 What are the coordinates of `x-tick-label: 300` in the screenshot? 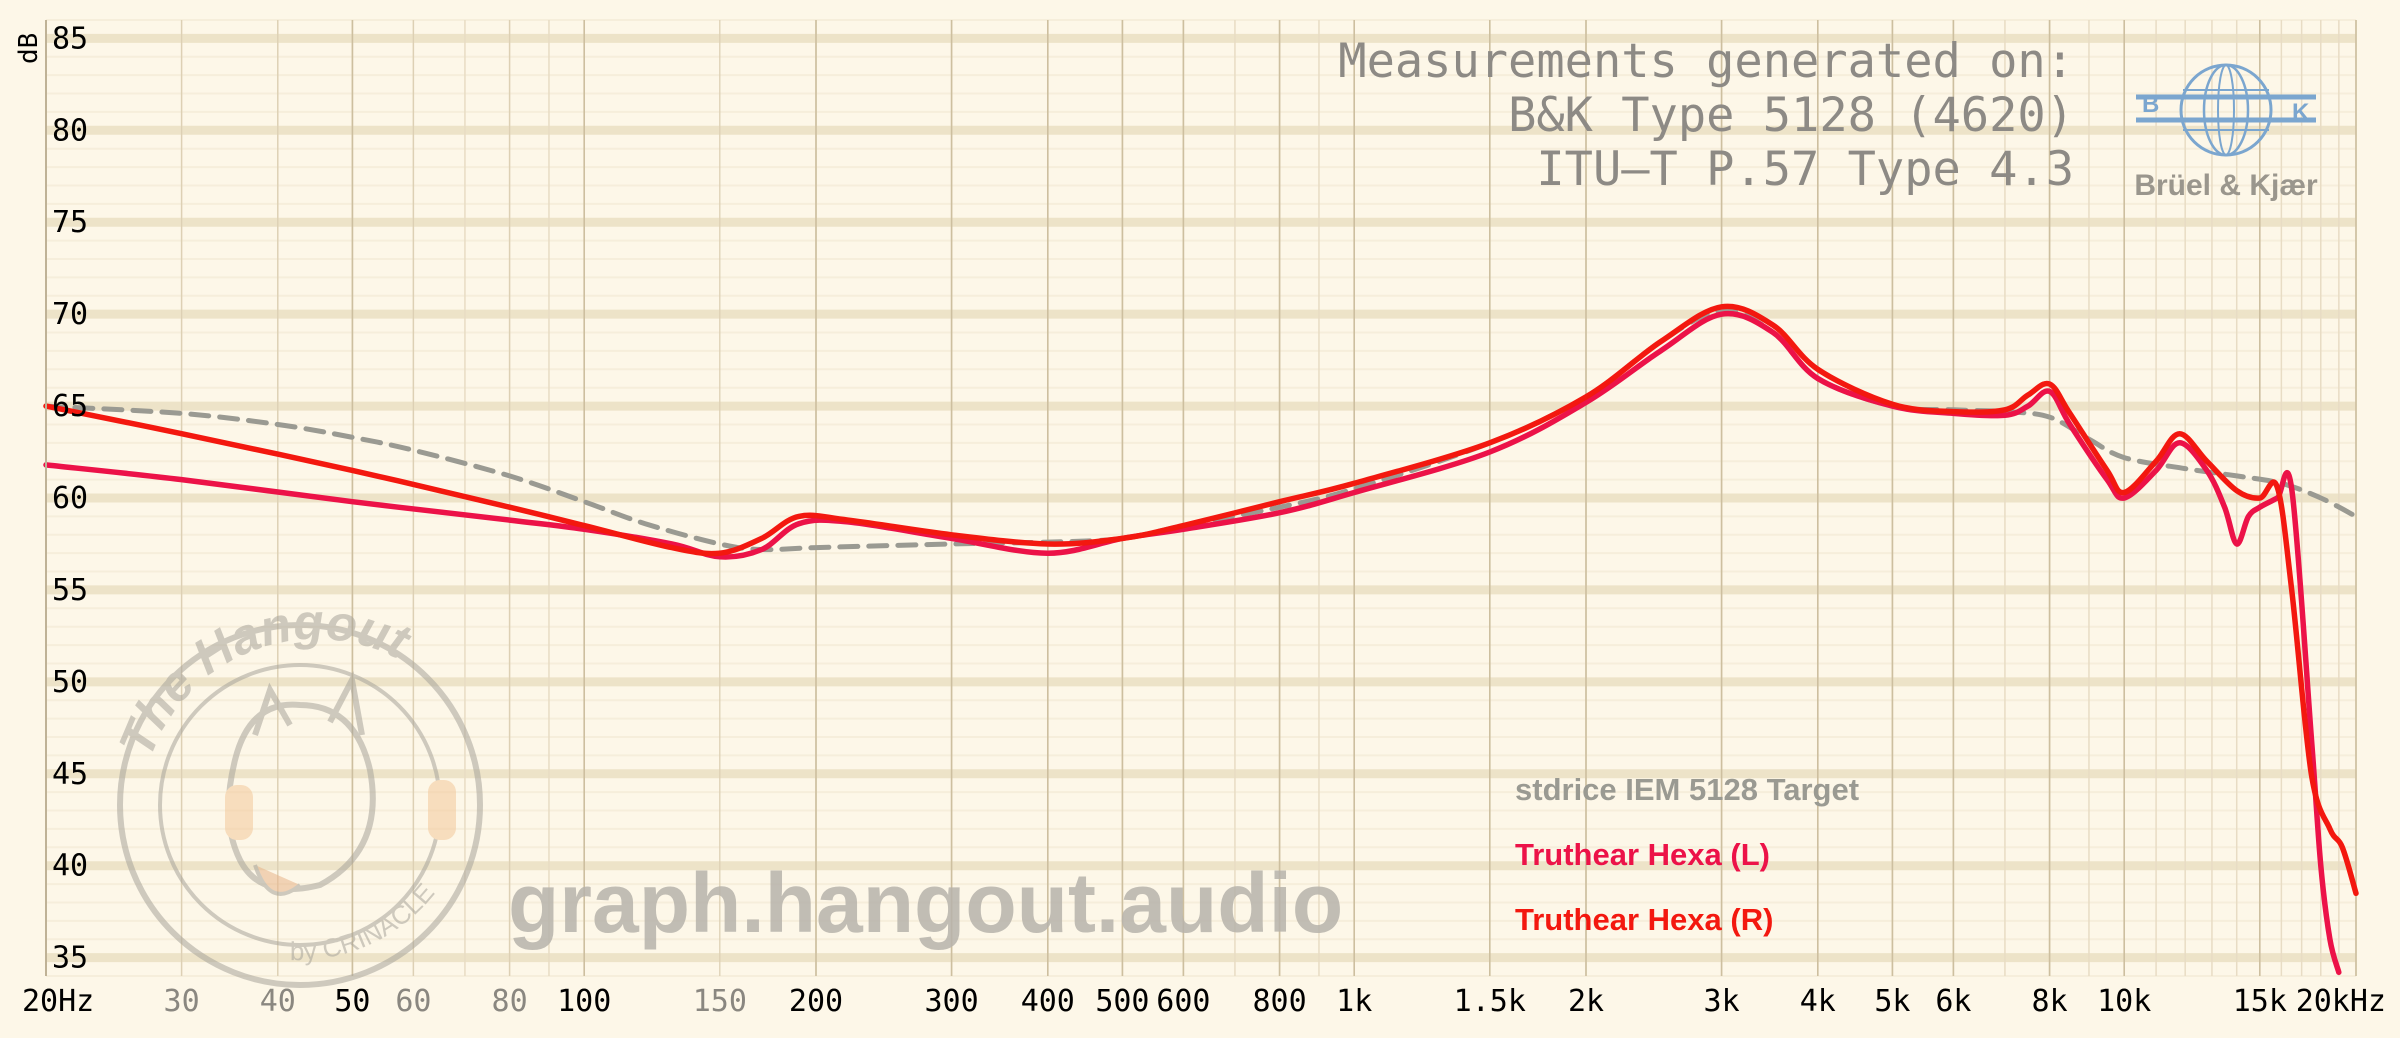 It's located at (951, 1001).